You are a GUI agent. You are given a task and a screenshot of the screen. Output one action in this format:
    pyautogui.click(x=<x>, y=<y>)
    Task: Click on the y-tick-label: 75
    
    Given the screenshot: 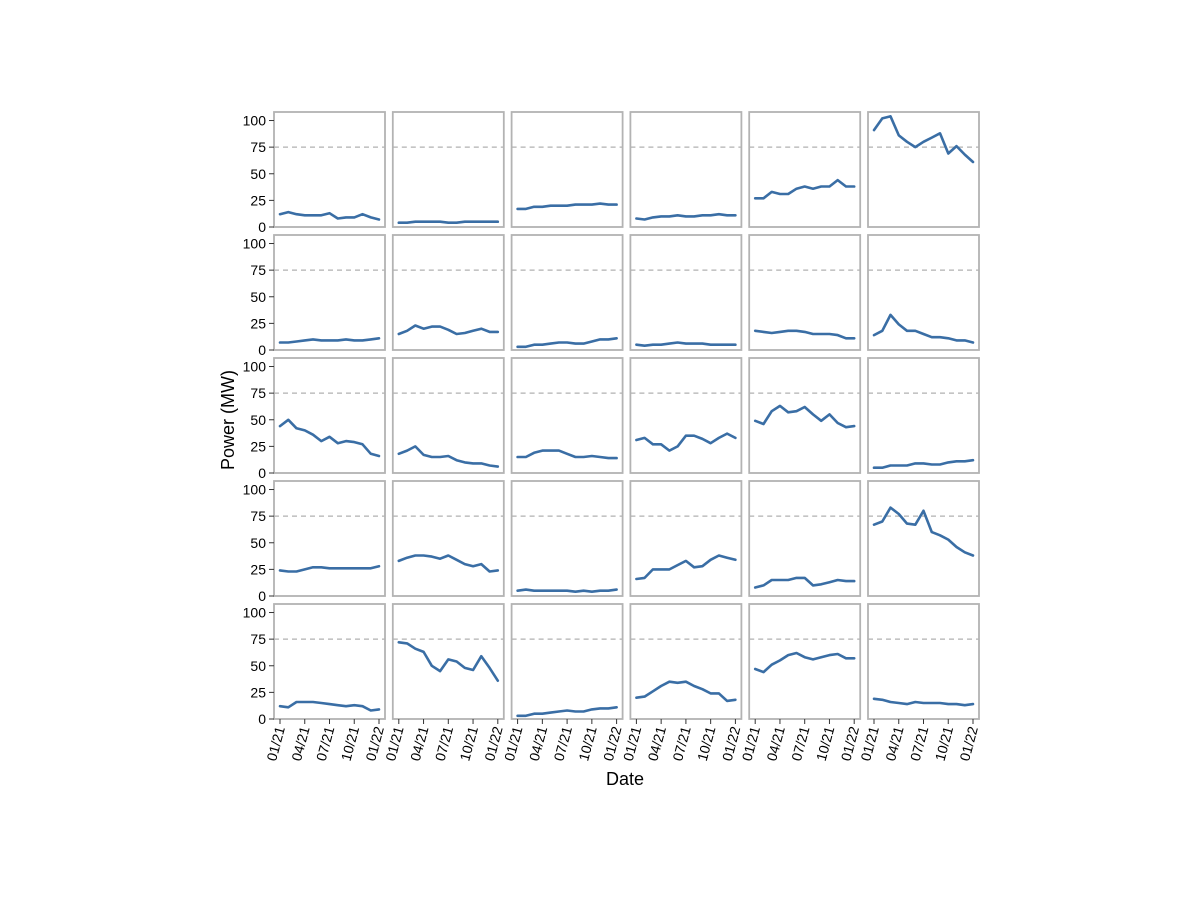 What is the action you would take?
    pyautogui.click(x=258, y=147)
    